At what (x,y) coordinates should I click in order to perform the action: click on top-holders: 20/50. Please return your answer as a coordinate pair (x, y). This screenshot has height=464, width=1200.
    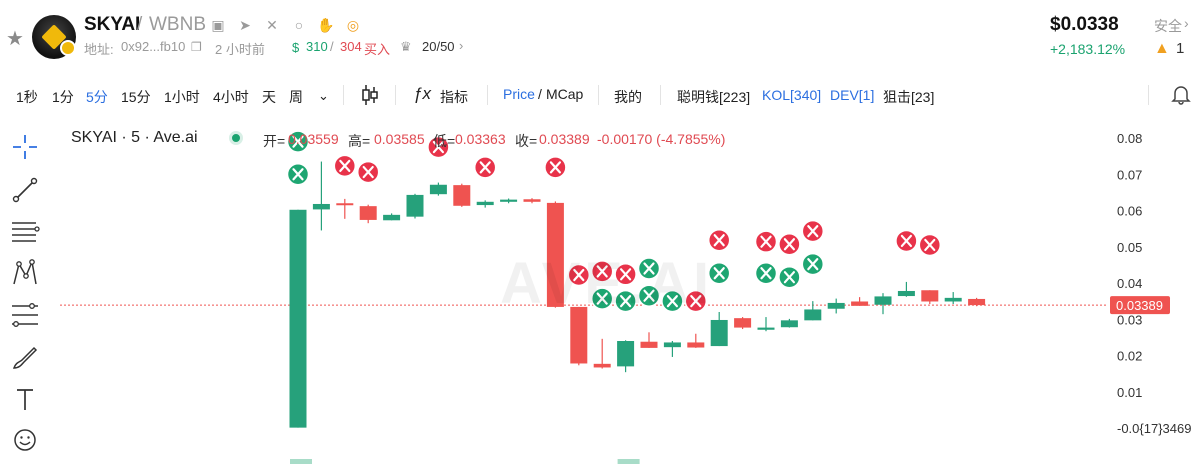
    Looking at the image, I should click on (438, 46).